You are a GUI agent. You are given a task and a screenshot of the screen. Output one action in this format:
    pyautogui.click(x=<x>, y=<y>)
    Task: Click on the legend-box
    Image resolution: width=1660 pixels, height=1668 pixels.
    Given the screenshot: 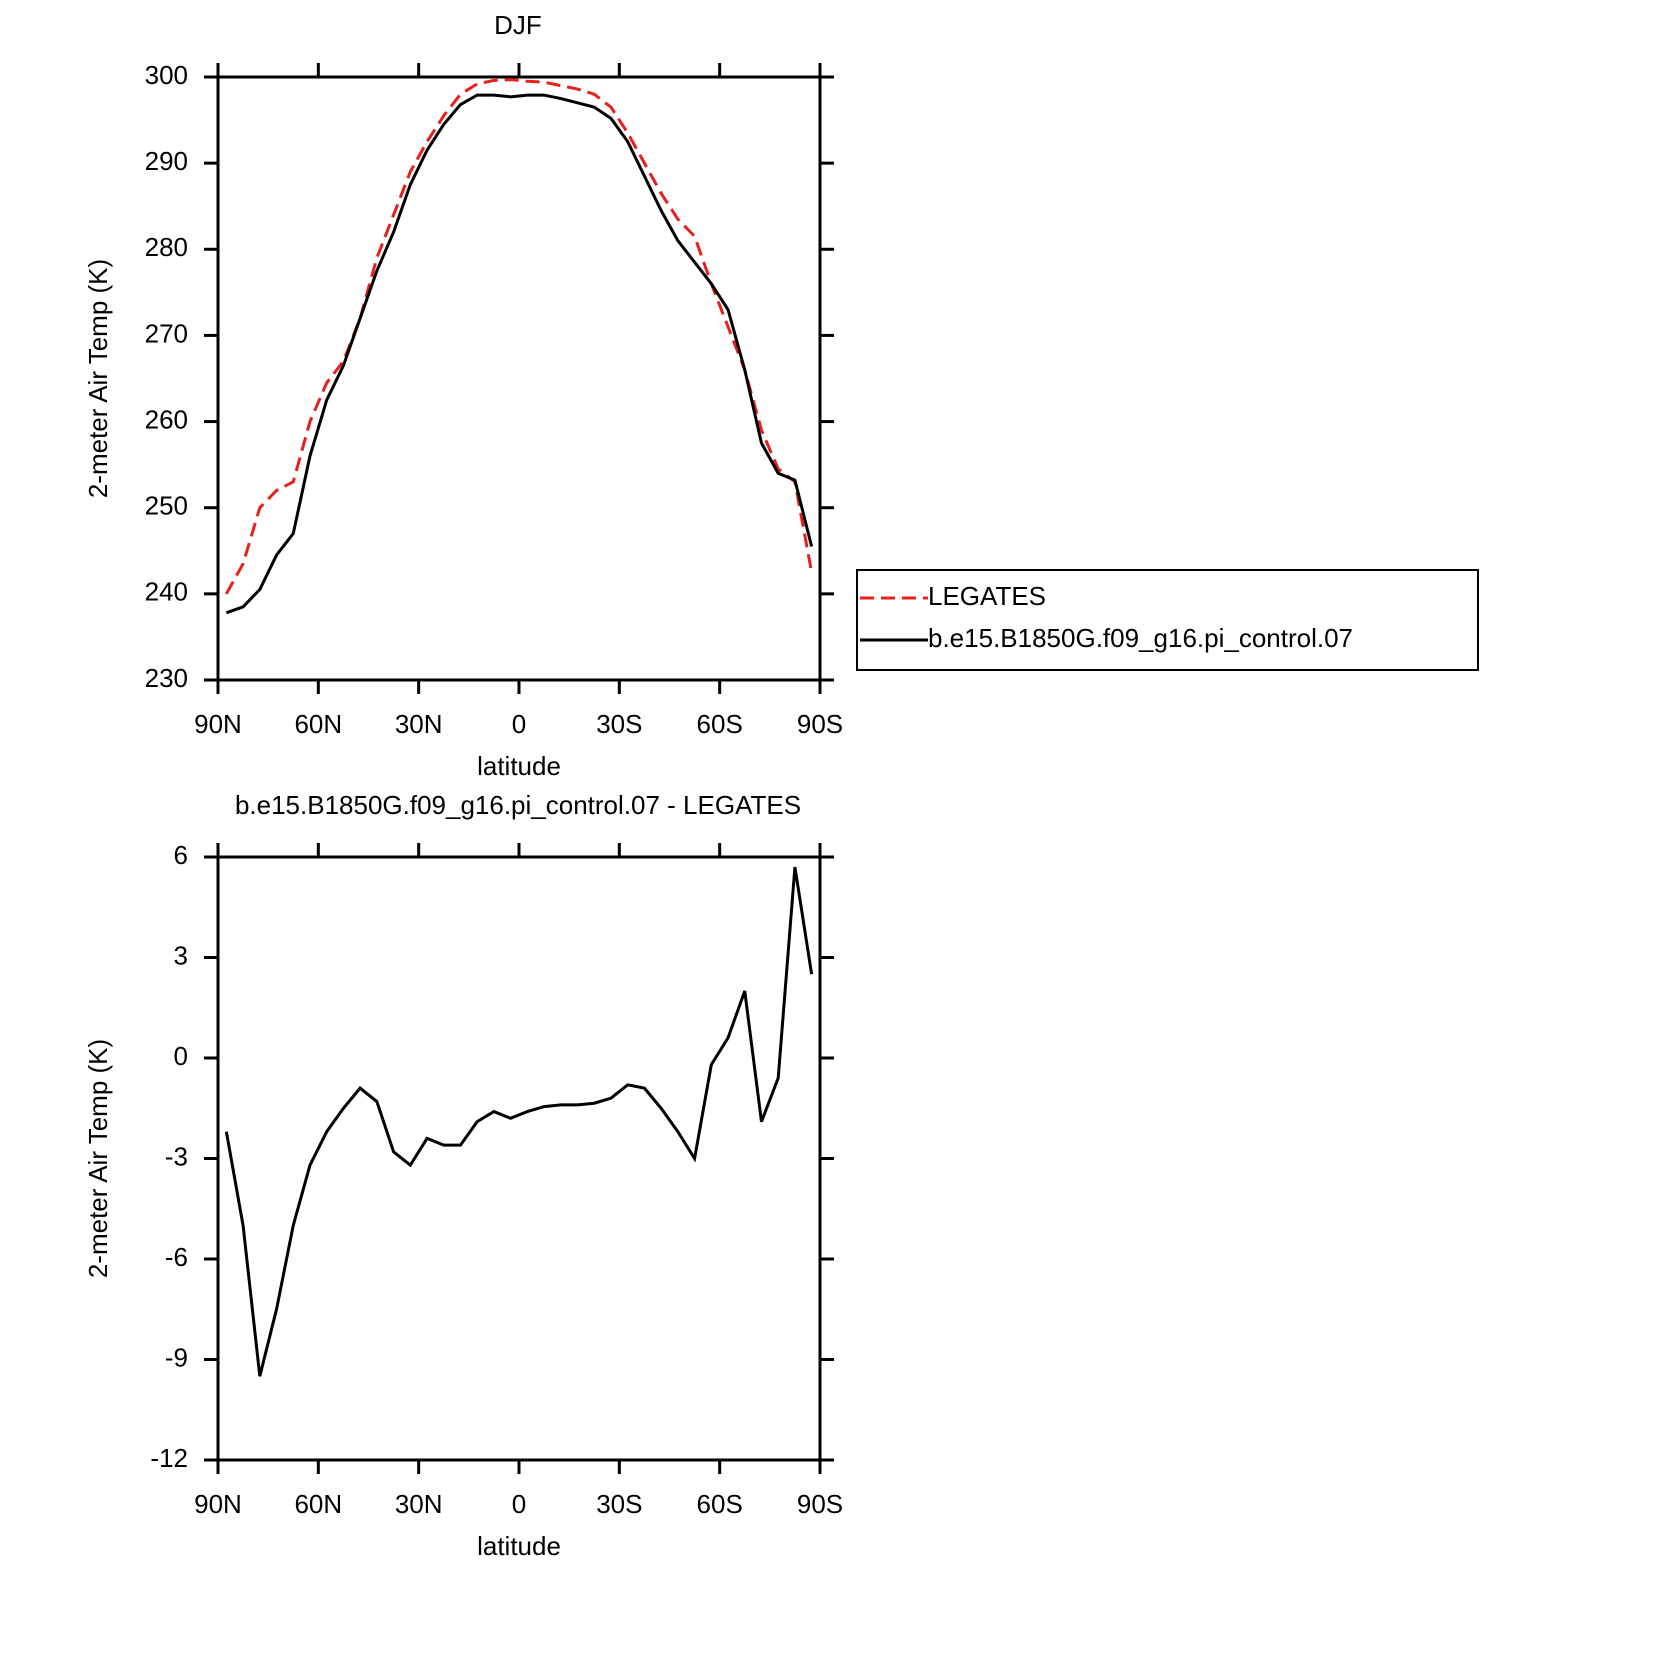 What is the action you would take?
    pyautogui.click(x=1167, y=620)
    